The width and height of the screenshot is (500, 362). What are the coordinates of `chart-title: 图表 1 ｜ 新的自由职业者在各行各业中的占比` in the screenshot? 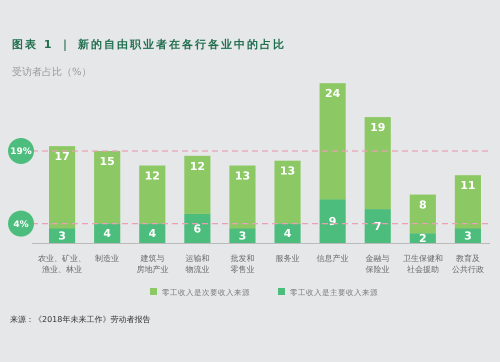 It's located at (149, 44).